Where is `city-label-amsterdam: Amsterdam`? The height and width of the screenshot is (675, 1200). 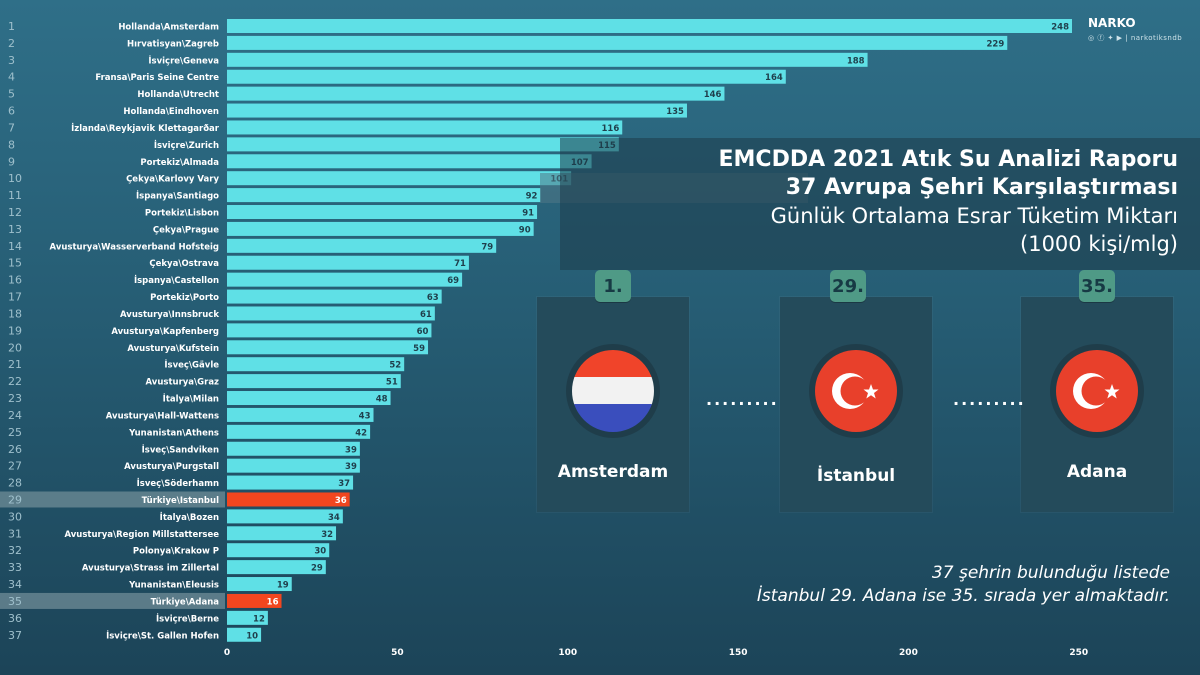
city-label-amsterdam: Amsterdam is located at coordinates (613, 472).